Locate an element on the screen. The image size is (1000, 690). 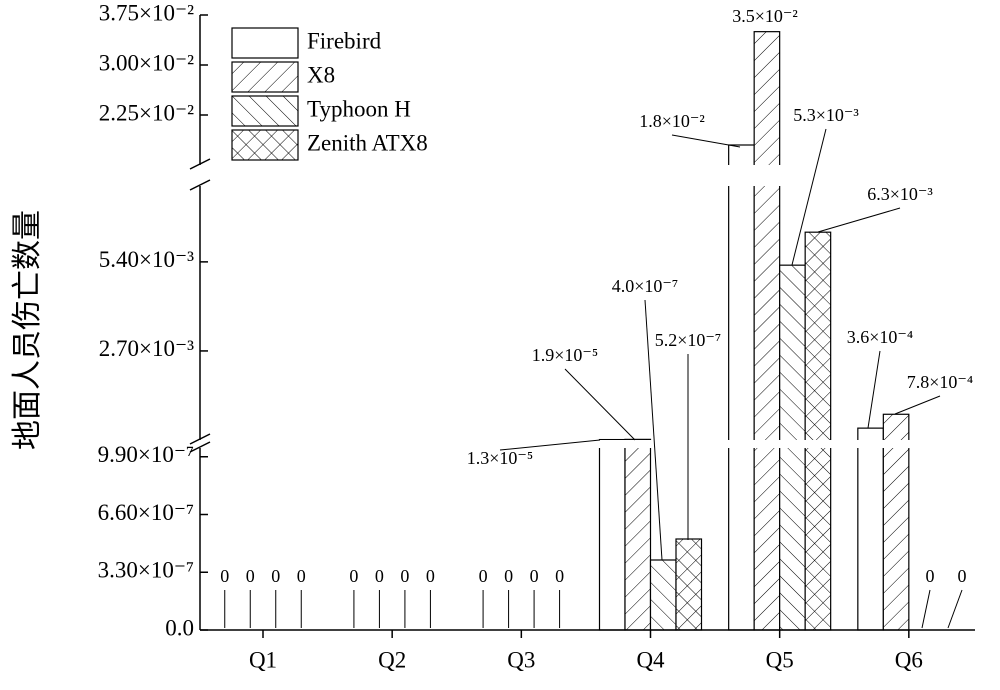
legend-label: Firebird is located at coordinates (344, 40).